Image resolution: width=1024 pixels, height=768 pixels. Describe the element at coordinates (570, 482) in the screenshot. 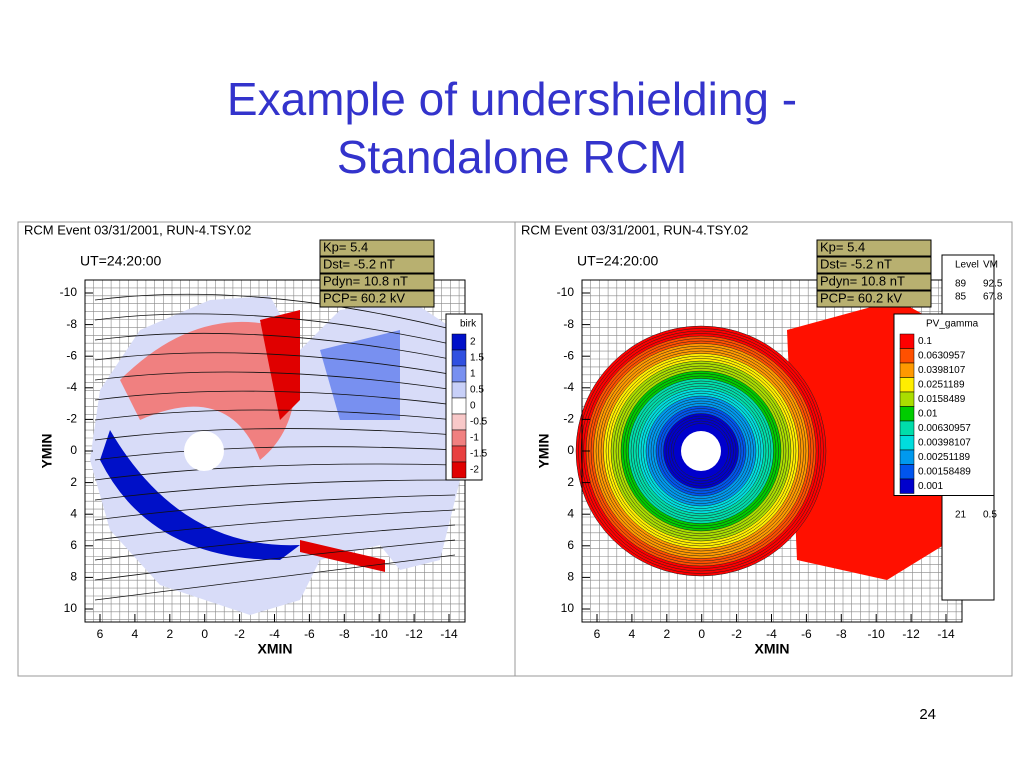

I see `y-tick-label: 2` at that location.